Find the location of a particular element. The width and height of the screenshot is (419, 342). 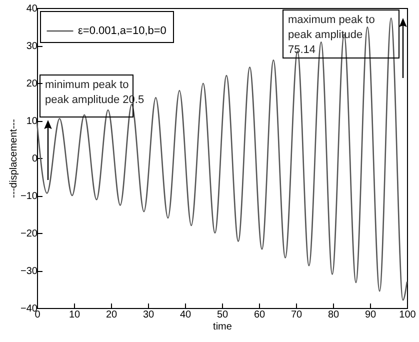

y-tick-label: 10 is located at coordinates (32, 121).